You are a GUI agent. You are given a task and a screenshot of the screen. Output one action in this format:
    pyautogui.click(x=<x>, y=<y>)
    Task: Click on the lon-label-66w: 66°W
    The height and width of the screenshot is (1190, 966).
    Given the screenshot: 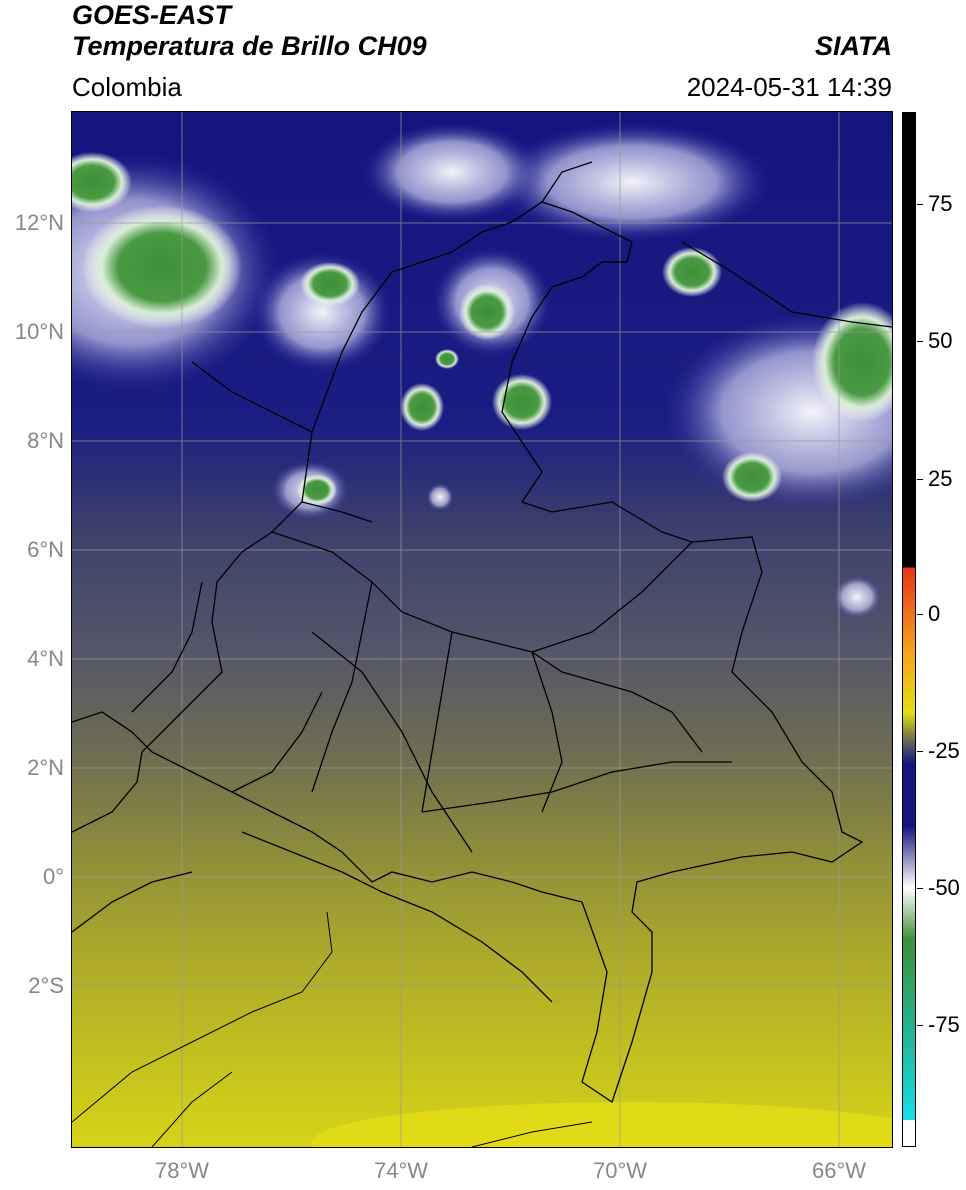 What is the action you would take?
    pyautogui.click(x=839, y=1170)
    